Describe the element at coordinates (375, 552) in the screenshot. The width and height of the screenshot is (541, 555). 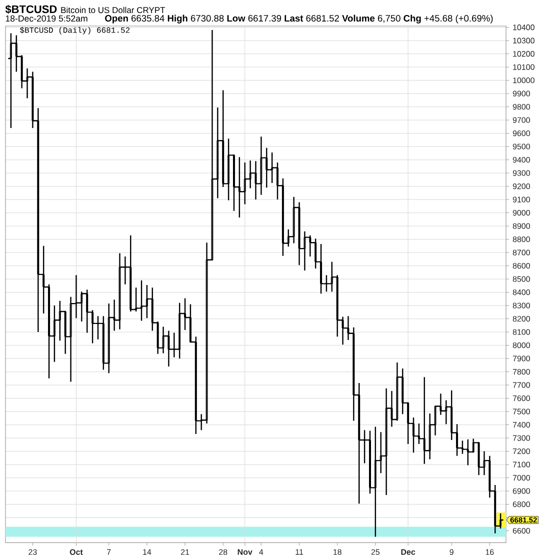
I see `x-tick-label: 25` at that location.